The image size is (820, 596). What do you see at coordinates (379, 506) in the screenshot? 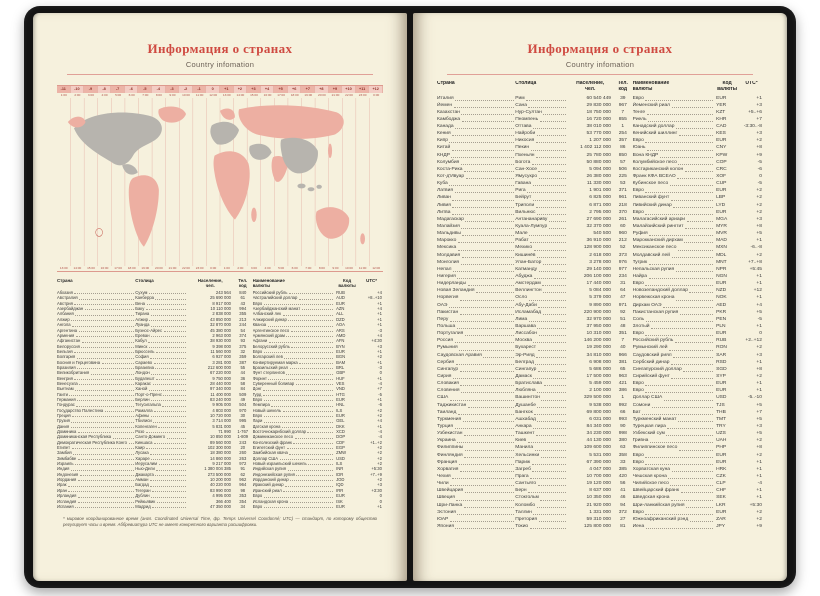
I see `cell-utc: +1` at bounding box center [379, 506].